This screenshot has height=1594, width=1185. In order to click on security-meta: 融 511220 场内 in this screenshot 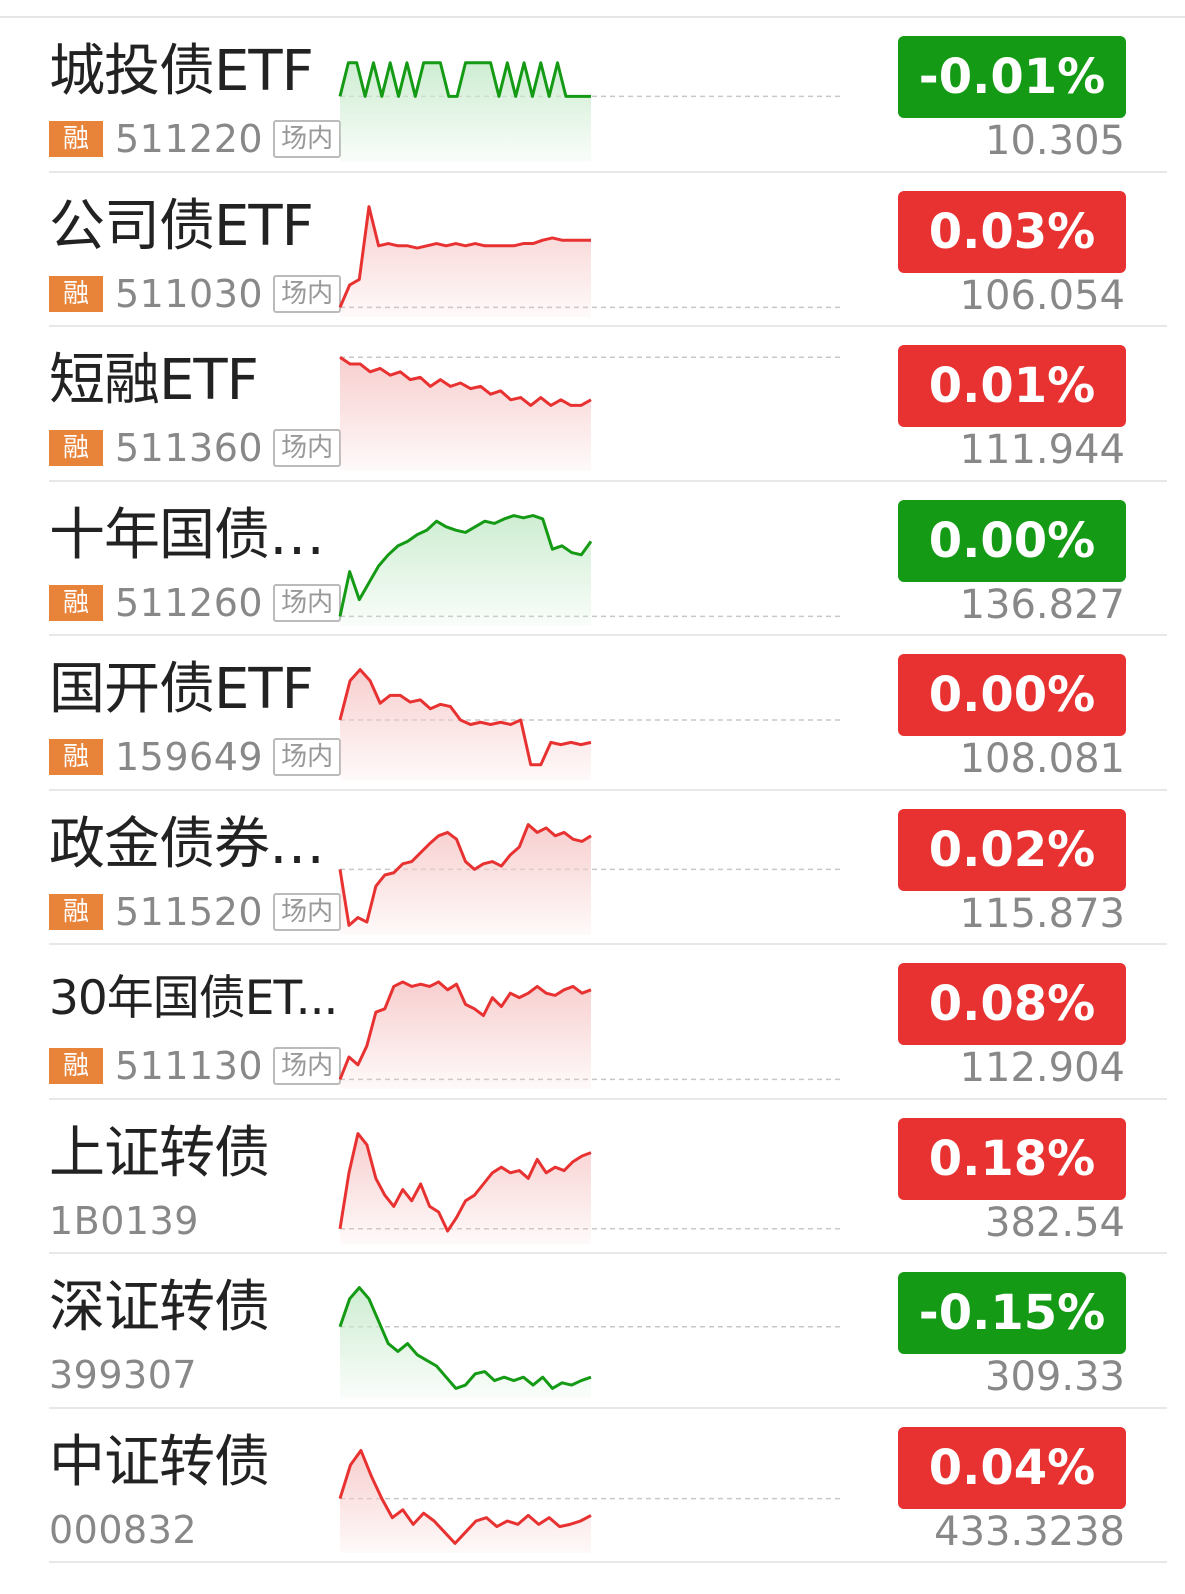, I will do `click(195, 139)`.